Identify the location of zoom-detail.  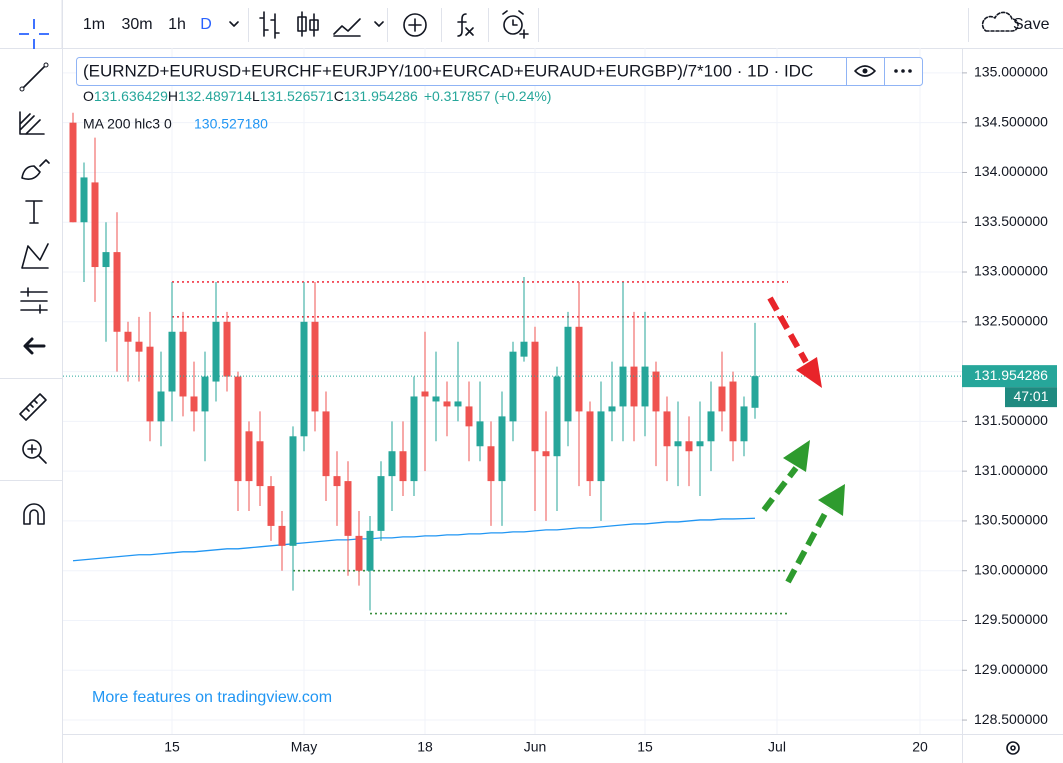
(37, 454).